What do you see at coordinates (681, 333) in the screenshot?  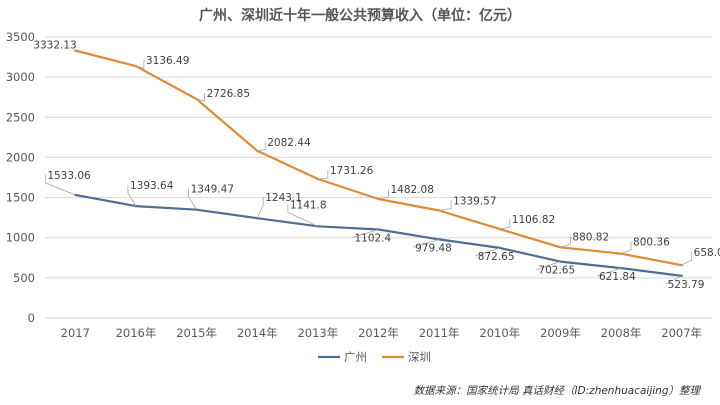 I see `x-tick-label: 2007年` at bounding box center [681, 333].